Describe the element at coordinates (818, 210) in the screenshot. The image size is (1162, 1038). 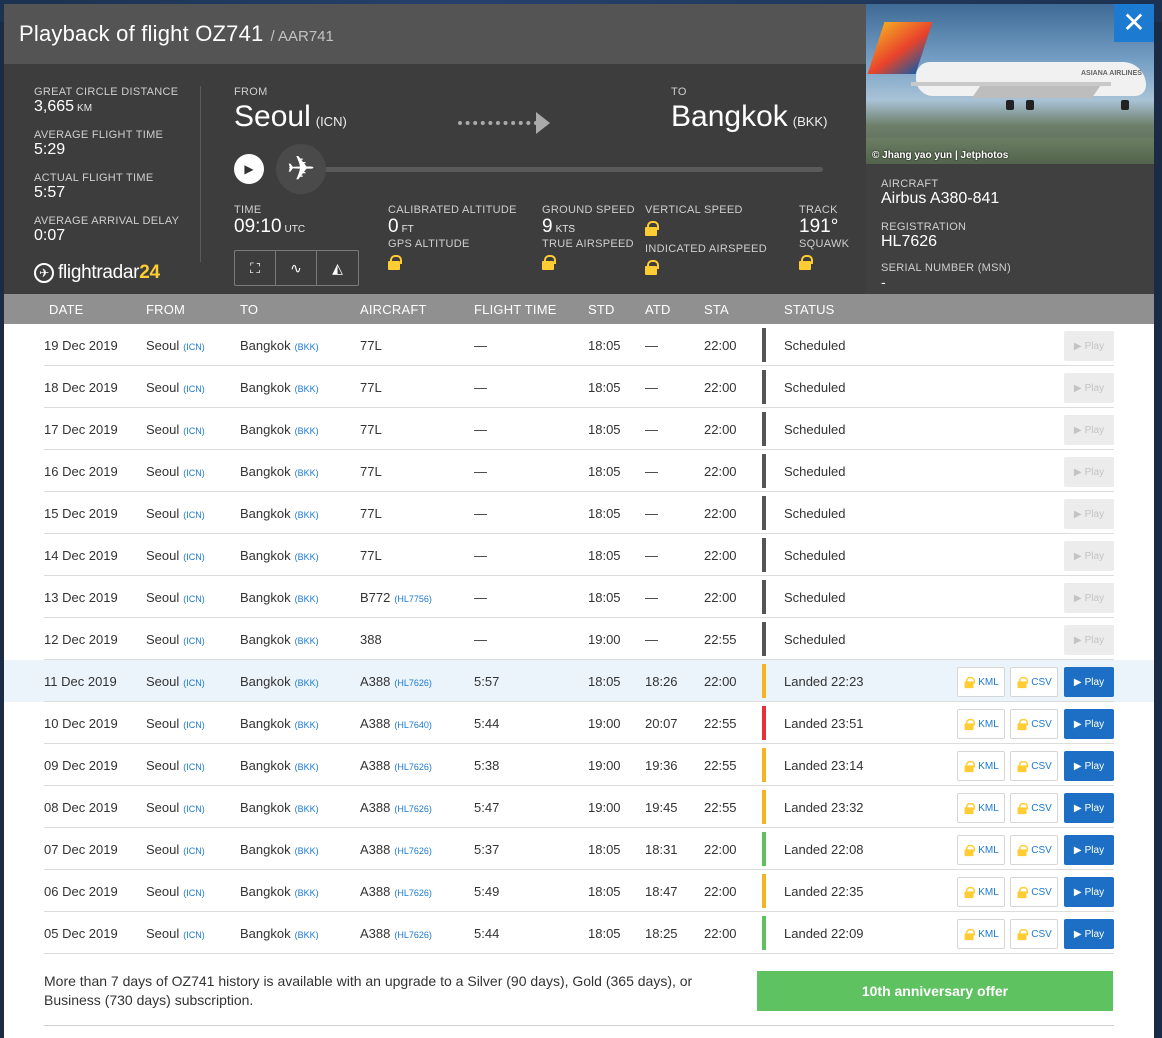
I see `metric-label: TRACK` at that location.